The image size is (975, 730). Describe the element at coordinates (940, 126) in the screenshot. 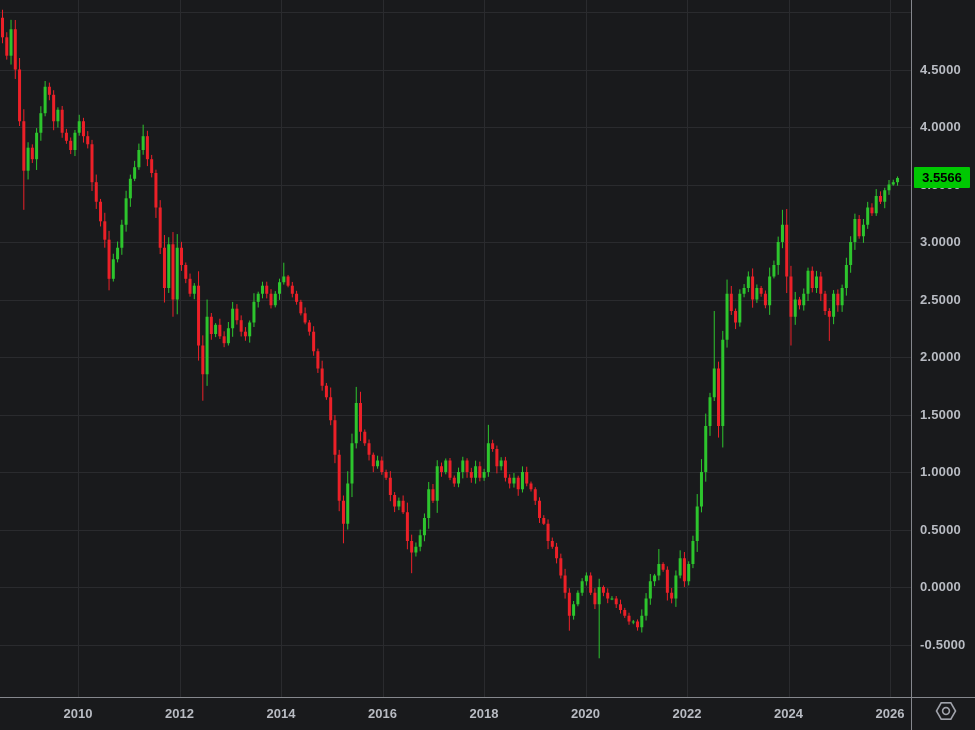

I see `y-axis-label: 4.0000` at that location.